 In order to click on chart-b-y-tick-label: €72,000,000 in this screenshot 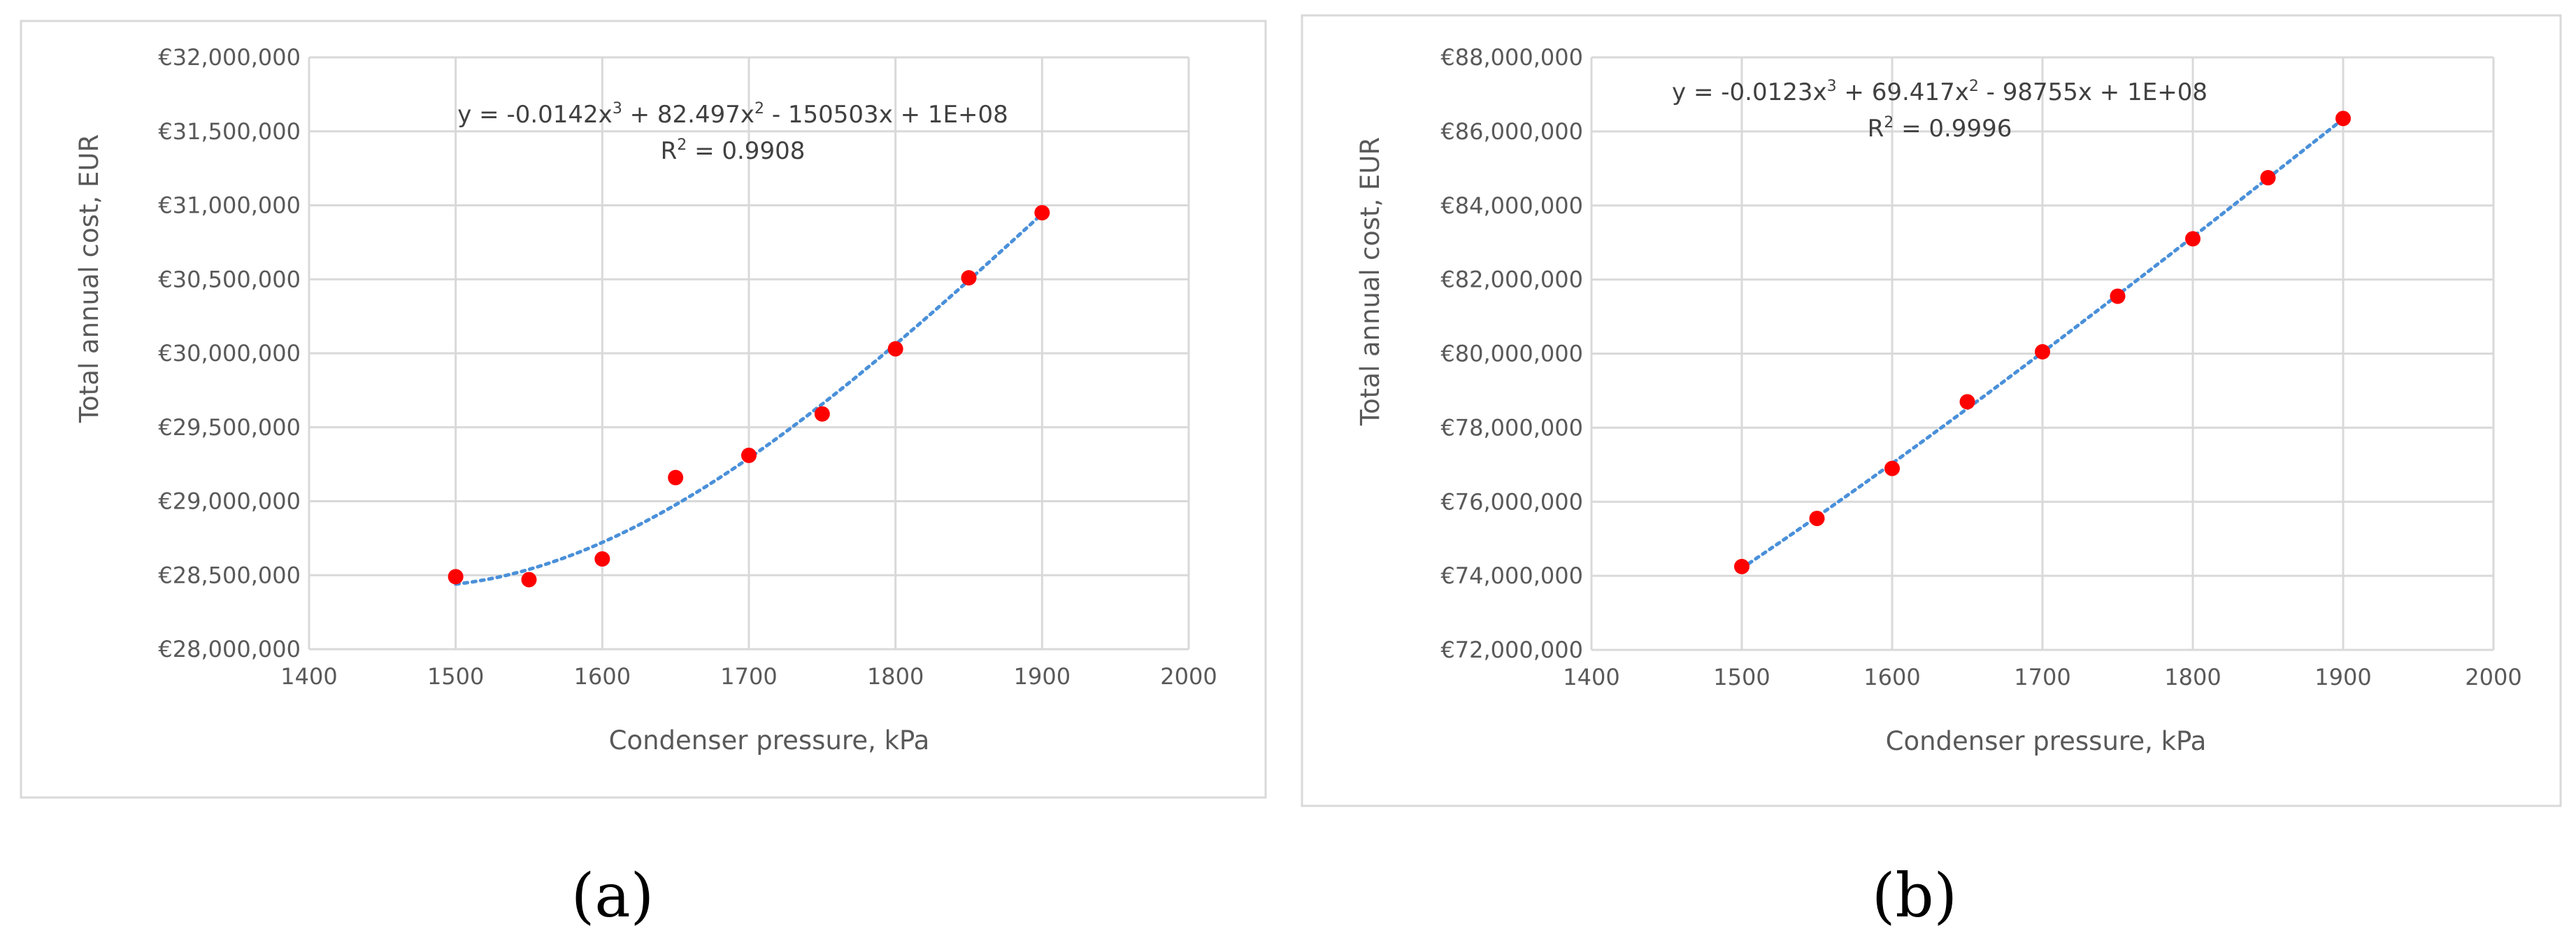, I will do `click(1511, 650)`.